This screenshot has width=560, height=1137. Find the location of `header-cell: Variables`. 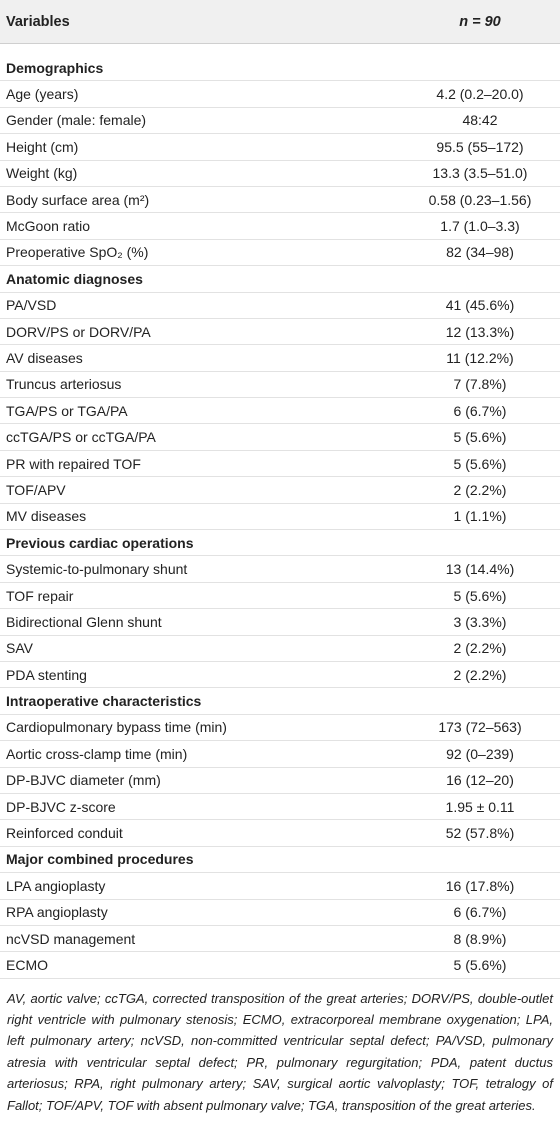

header-cell: Variables is located at coordinates (38, 21).